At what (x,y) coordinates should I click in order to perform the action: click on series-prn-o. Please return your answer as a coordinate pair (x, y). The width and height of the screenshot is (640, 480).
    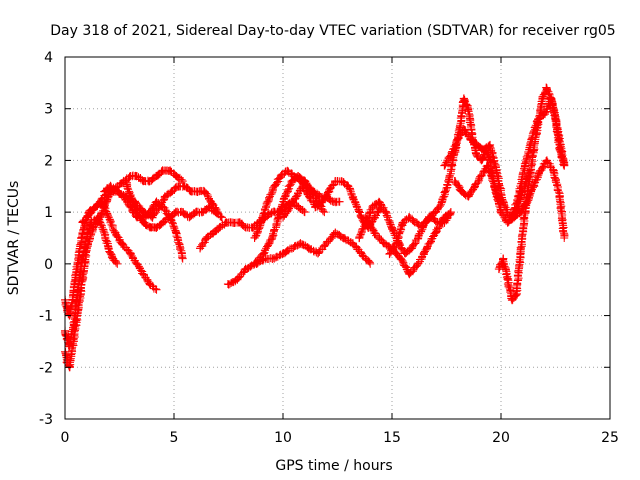
    Looking at the image, I should click on (487, 173).